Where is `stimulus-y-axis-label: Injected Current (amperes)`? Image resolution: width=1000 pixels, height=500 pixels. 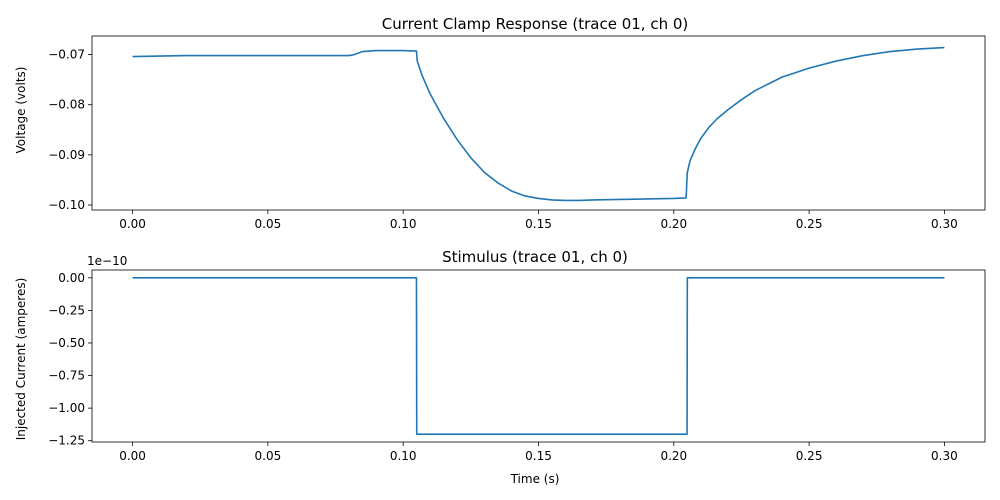
stimulus-y-axis-label: Injected Current (amperes) is located at coordinates (21, 359).